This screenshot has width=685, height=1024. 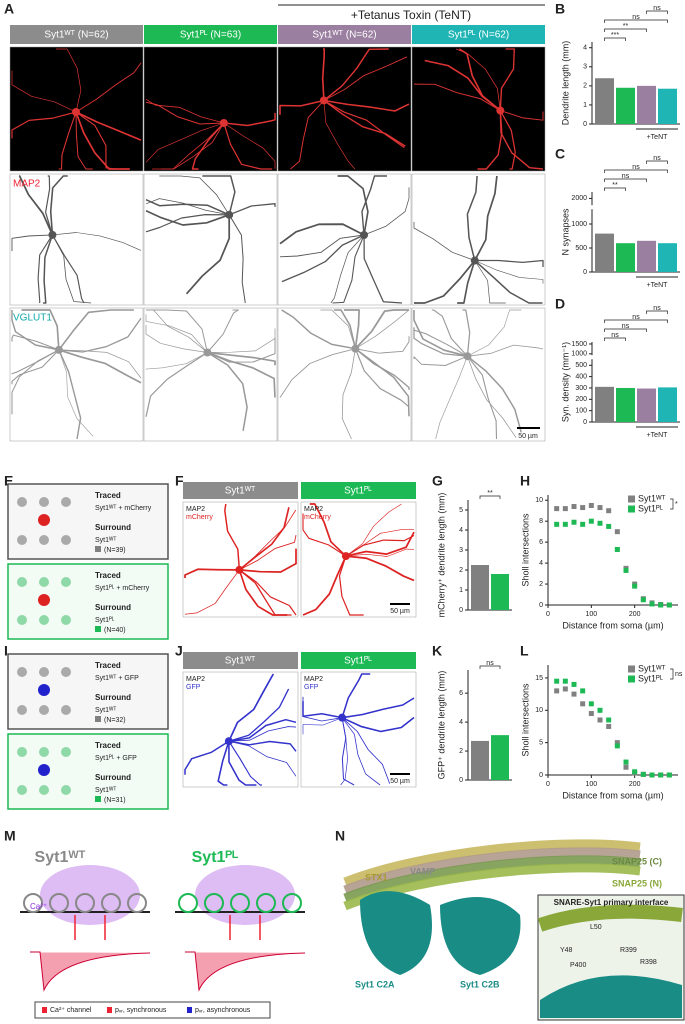 What do you see at coordinates (492, 863) in the screenshot?
I see `helix-bundle` at bounding box center [492, 863].